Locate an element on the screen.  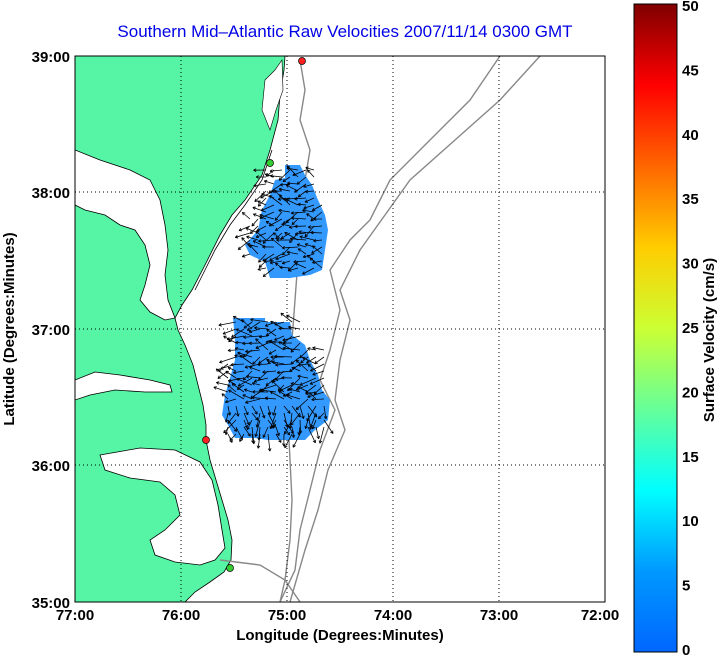
colorbar-tick: 20 is located at coordinates (690, 392).